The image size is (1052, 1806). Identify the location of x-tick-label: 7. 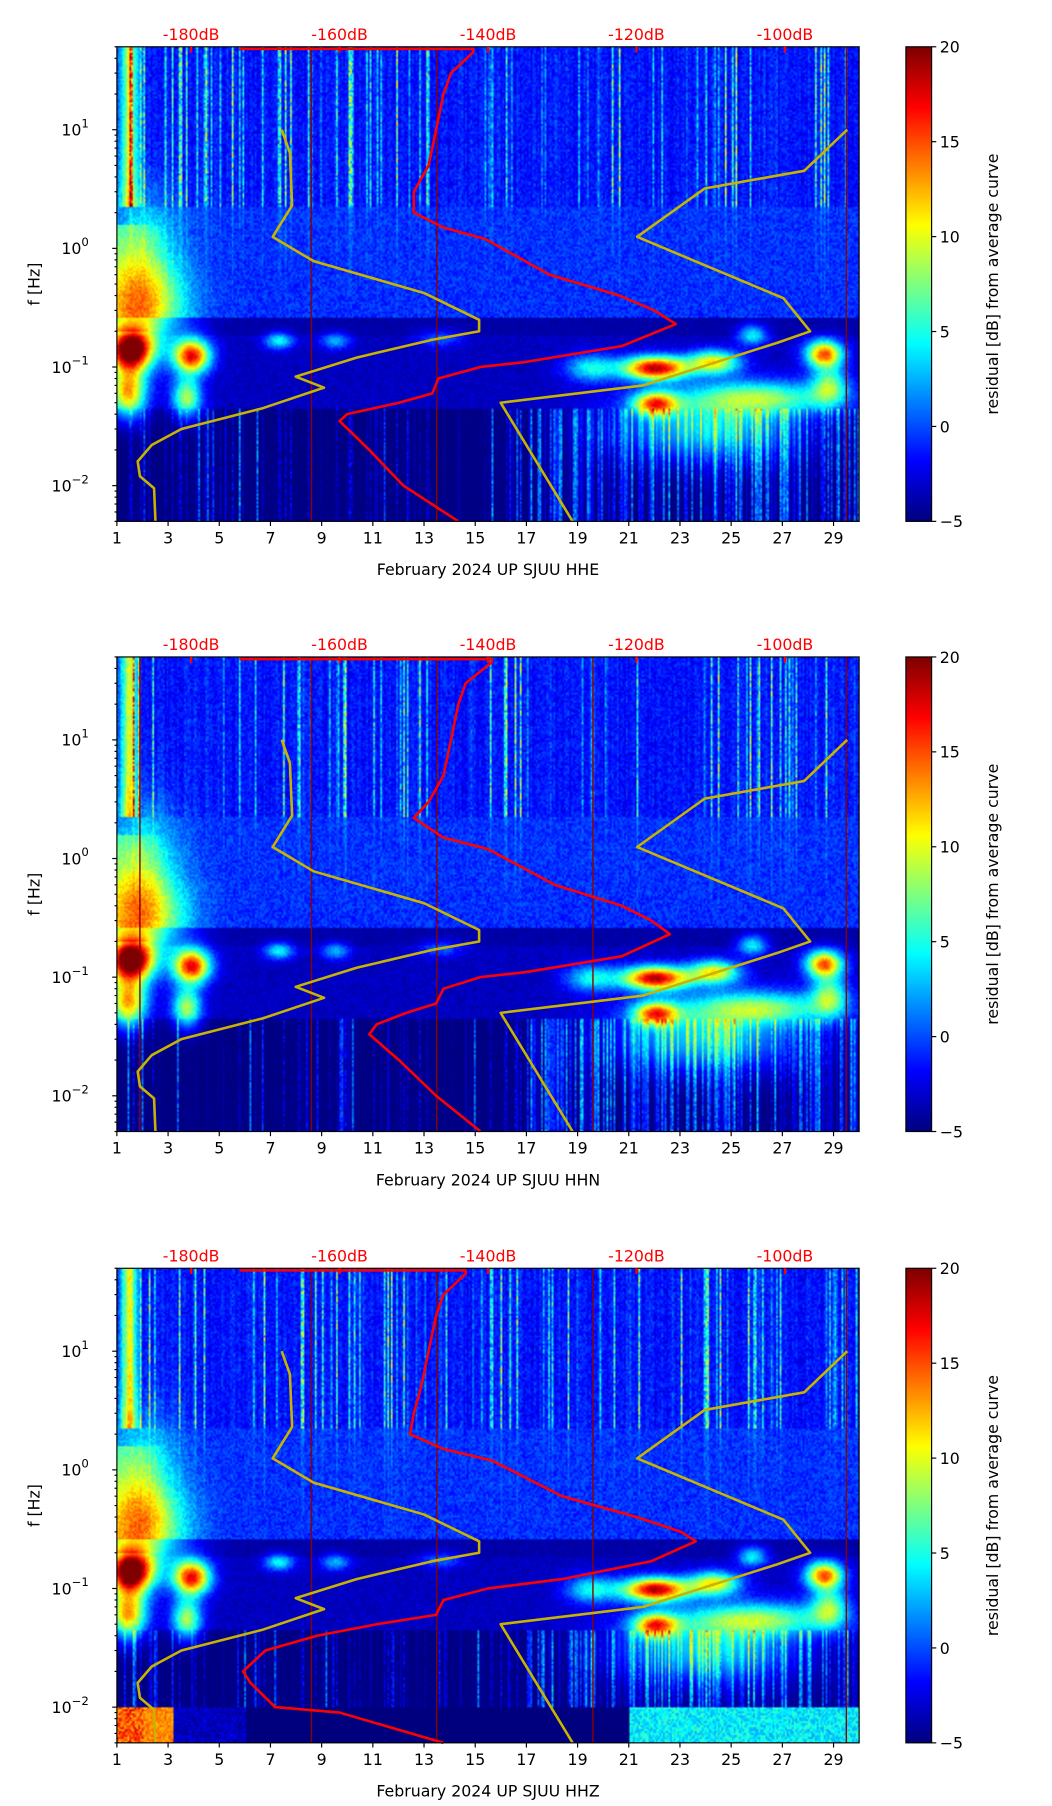
(270, 1759).